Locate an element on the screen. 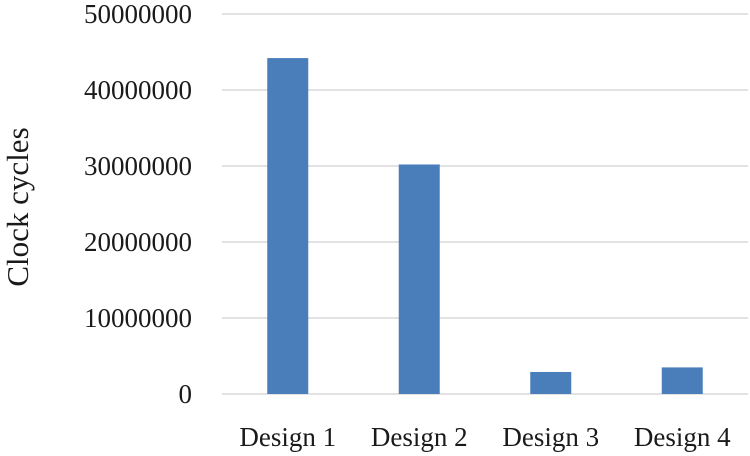 Image resolution: width=750 pixels, height=456 pixels. y-tick-label: 30000000 is located at coordinates (138, 166).